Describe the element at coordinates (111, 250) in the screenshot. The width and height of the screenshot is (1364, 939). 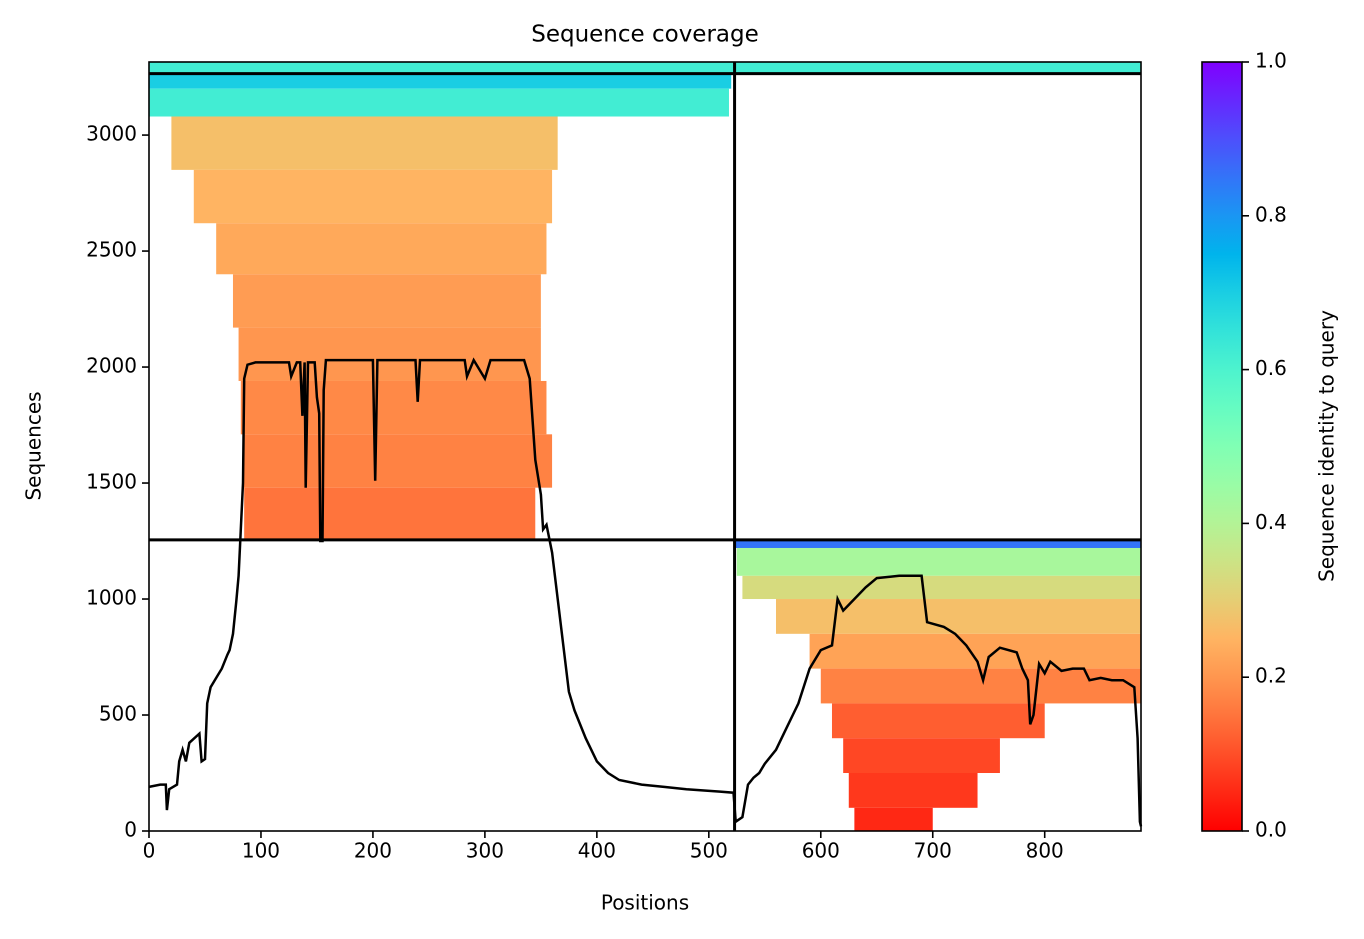
I see `y-tick-label: 2500` at that location.